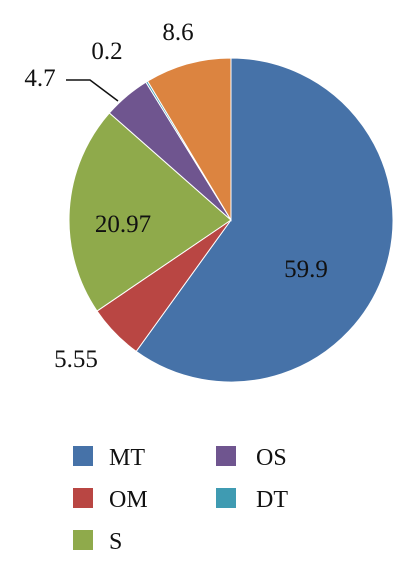 This screenshot has height=574, width=415. I want to click on pie-slice-other, so click(189, 139).